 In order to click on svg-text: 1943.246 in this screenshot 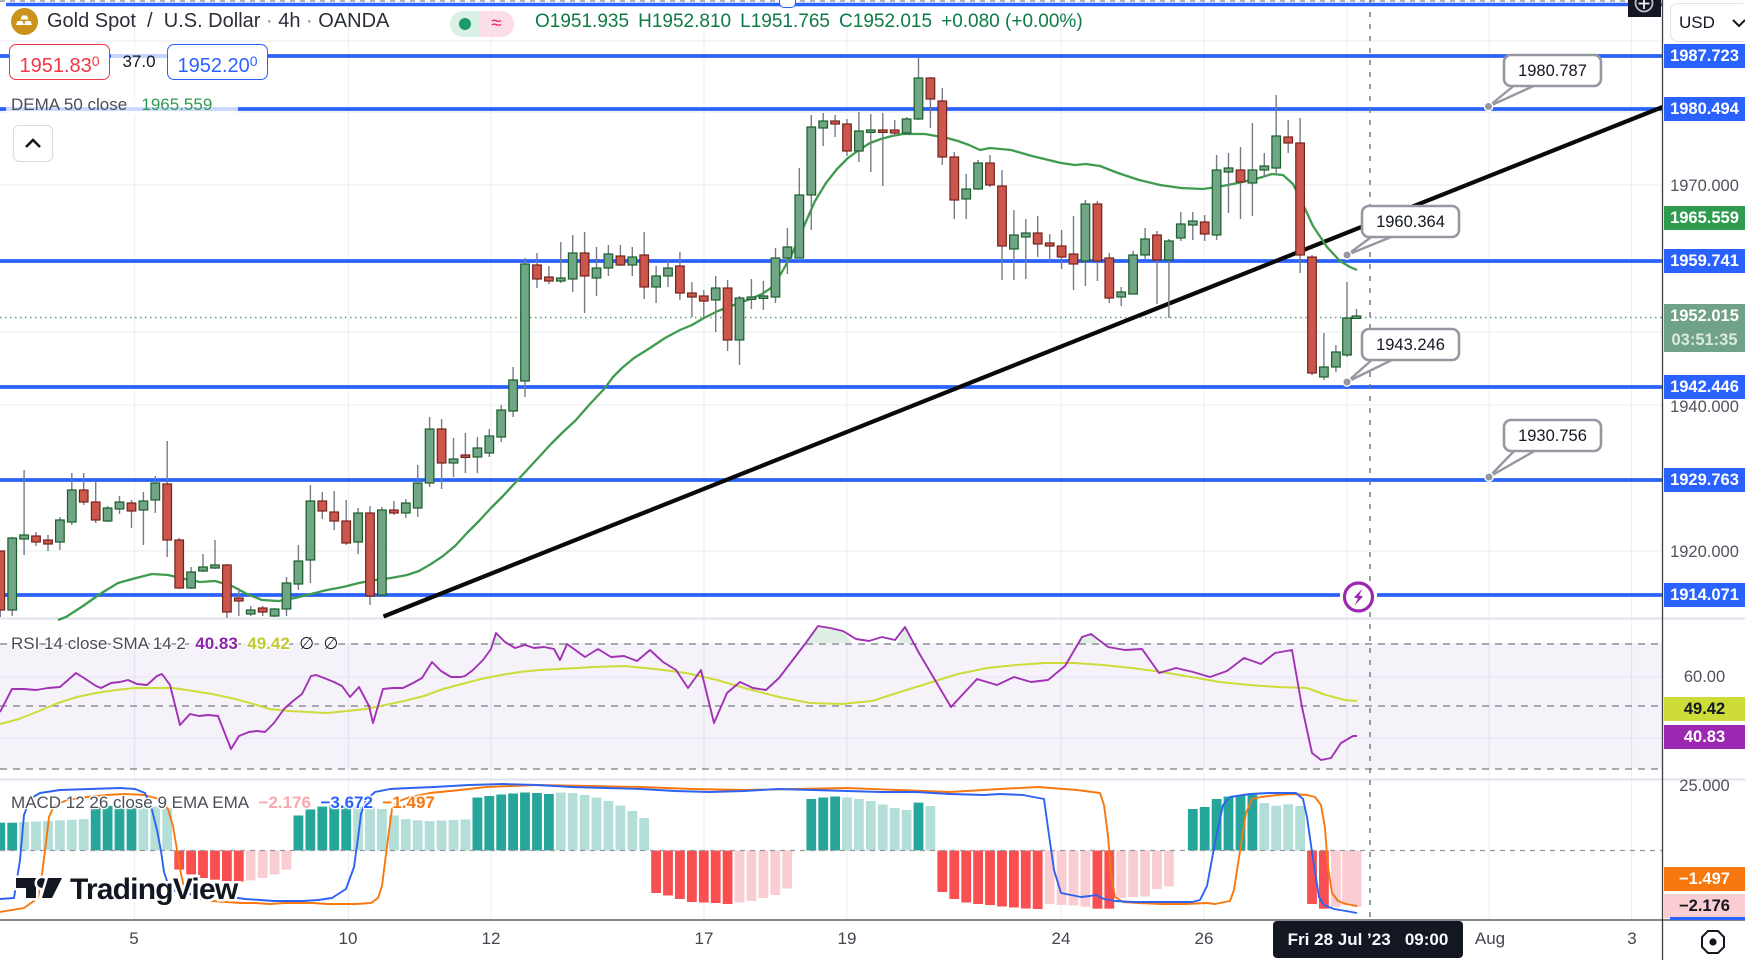, I will do `click(1410, 345)`.